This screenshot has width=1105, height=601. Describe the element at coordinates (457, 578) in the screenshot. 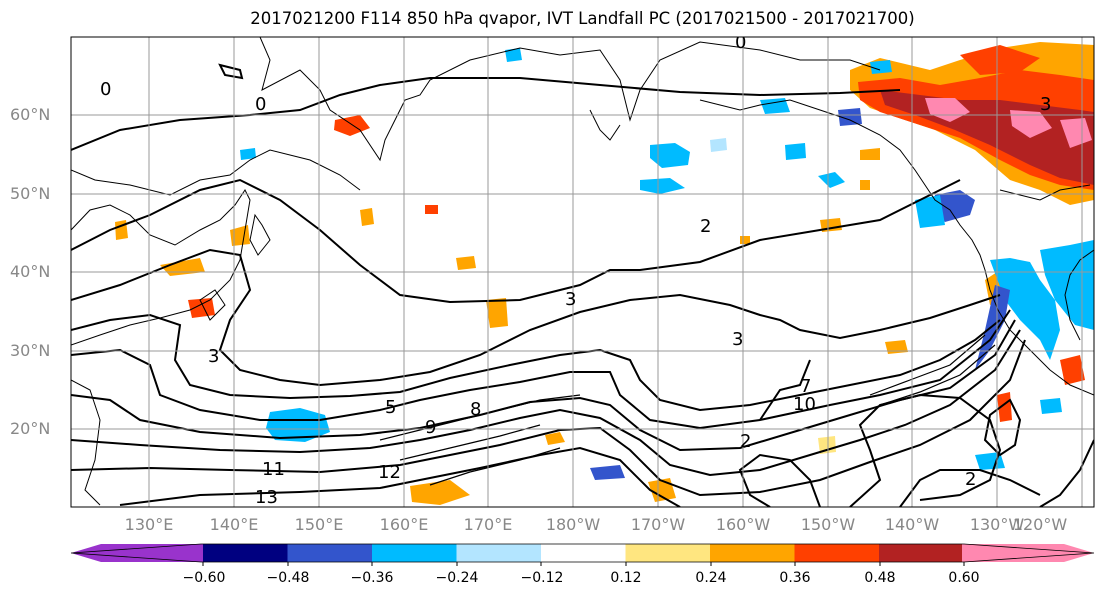

I see `colorbar-tick-label: −0.24` at that location.